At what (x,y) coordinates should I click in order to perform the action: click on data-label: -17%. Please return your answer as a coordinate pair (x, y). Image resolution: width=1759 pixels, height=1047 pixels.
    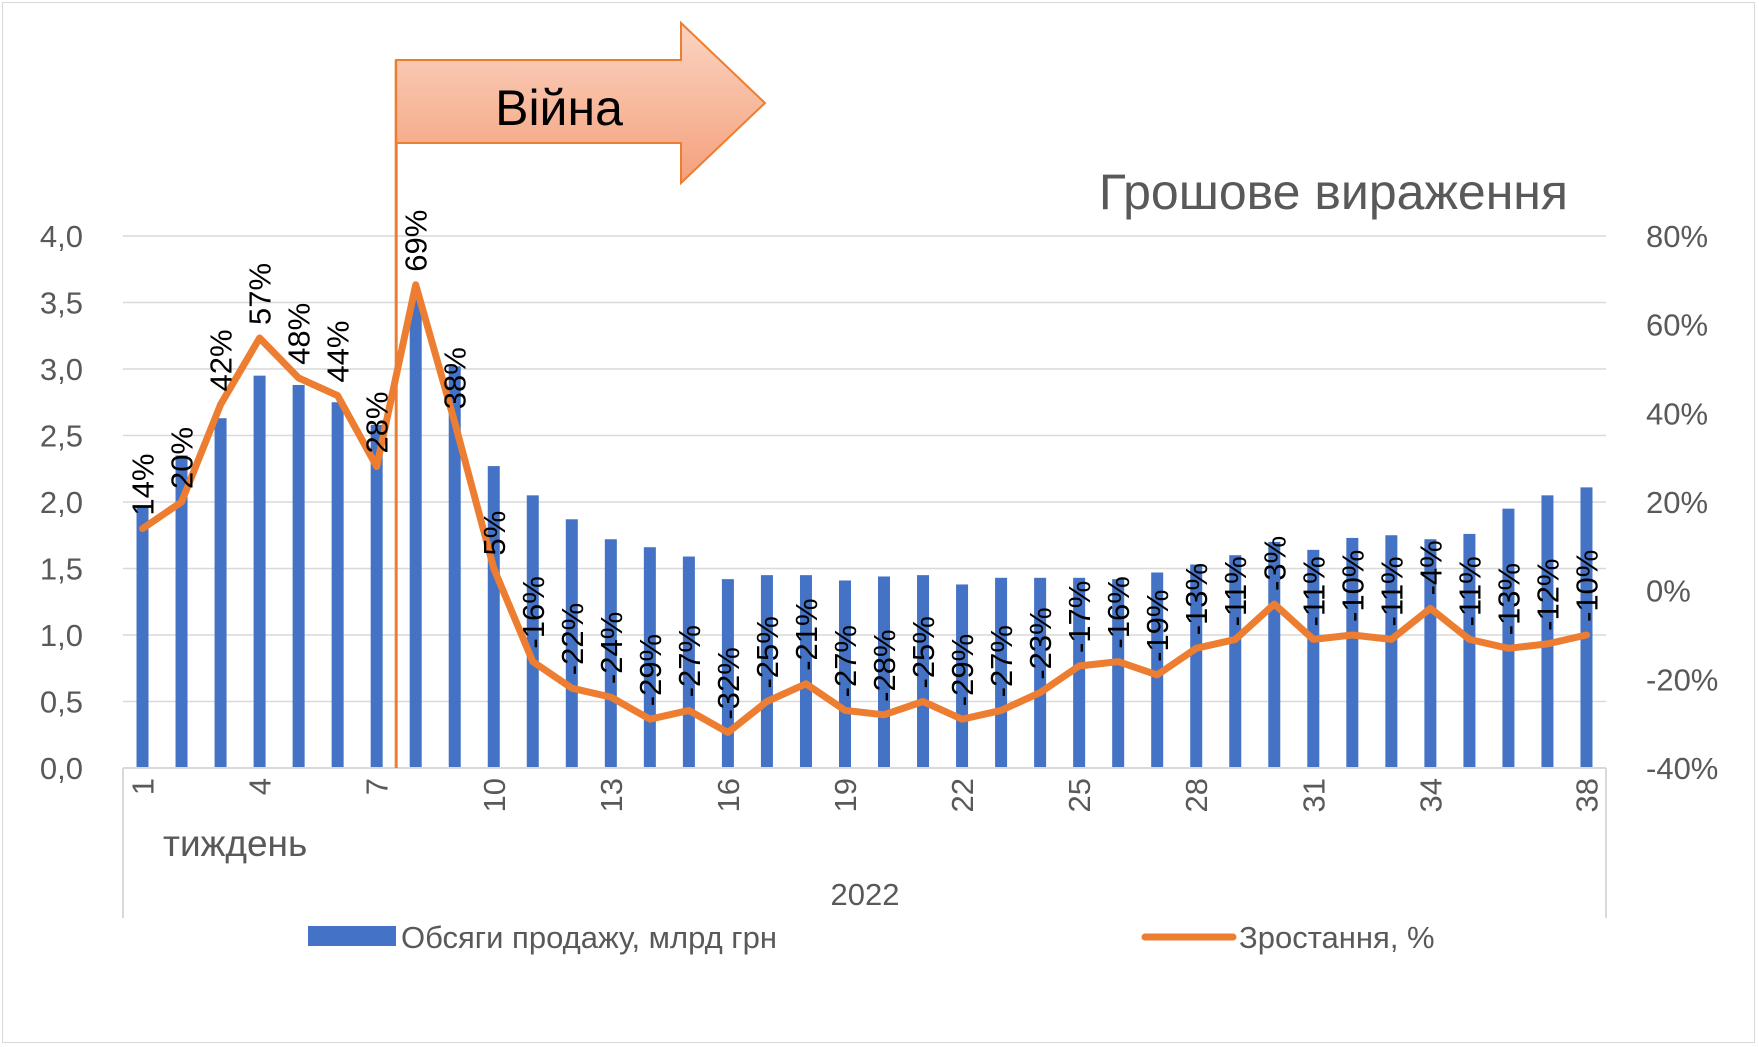
    Looking at the image, I should click on (1079, 617).